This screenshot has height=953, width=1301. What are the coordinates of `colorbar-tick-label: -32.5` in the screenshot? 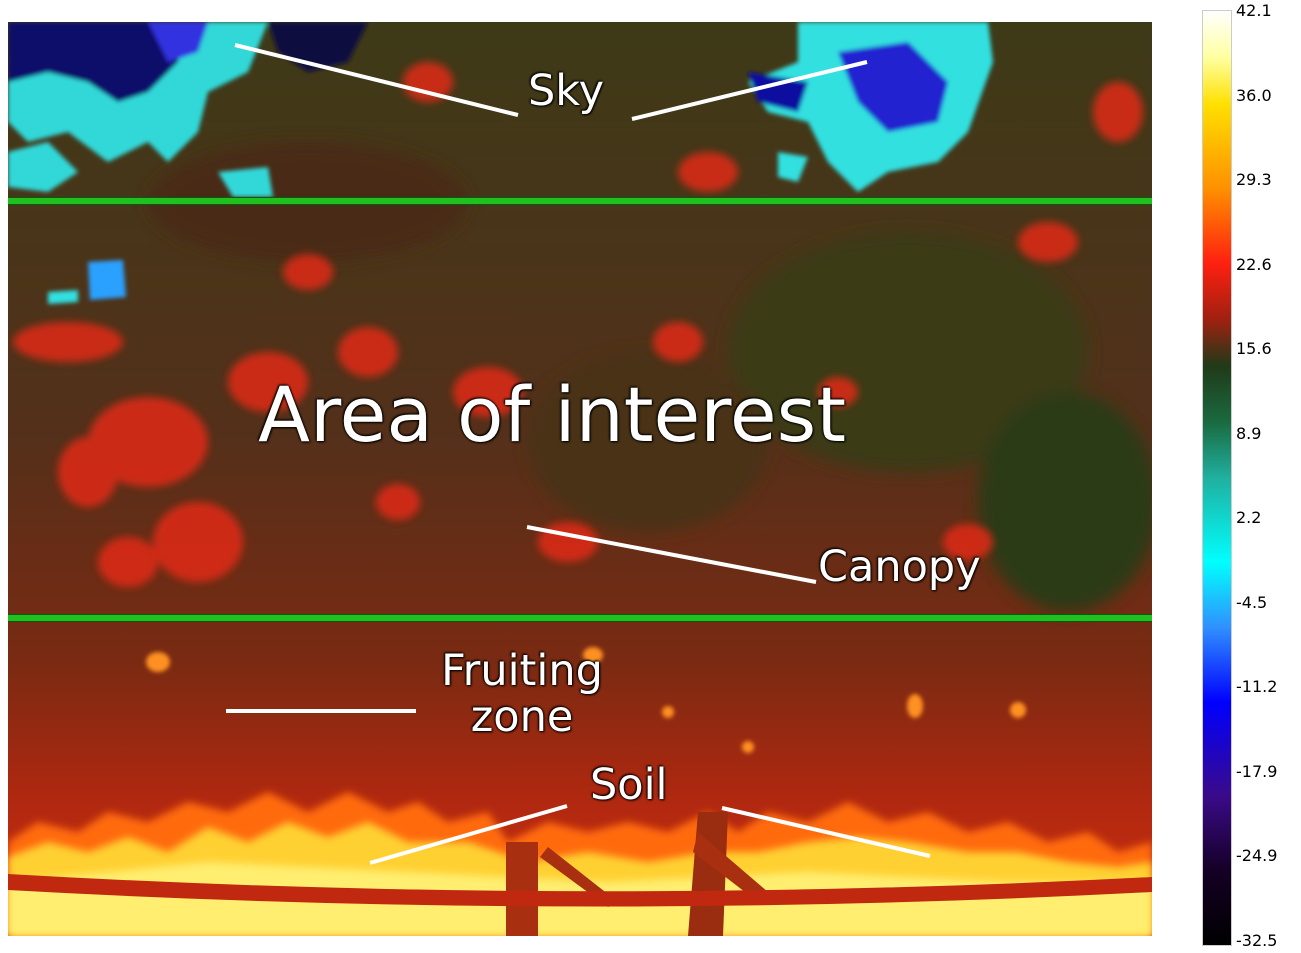 It's located at (1257, 940).